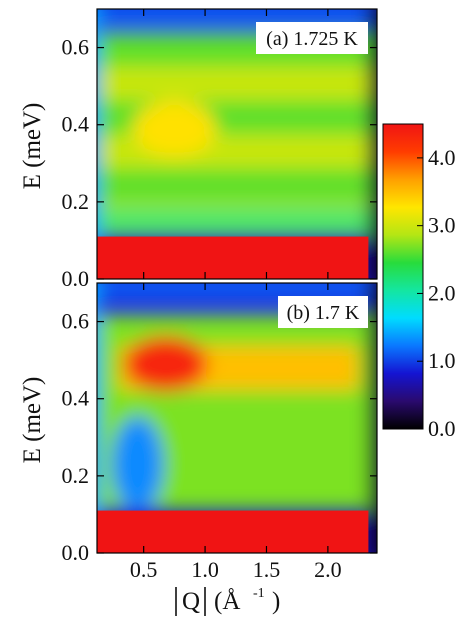 This screenshot has width=467, height=641. What do you see at coordinates (205, 569) in the screenshot?
I see `x-tick-label: 1.0` at bounding box center [205, 569].